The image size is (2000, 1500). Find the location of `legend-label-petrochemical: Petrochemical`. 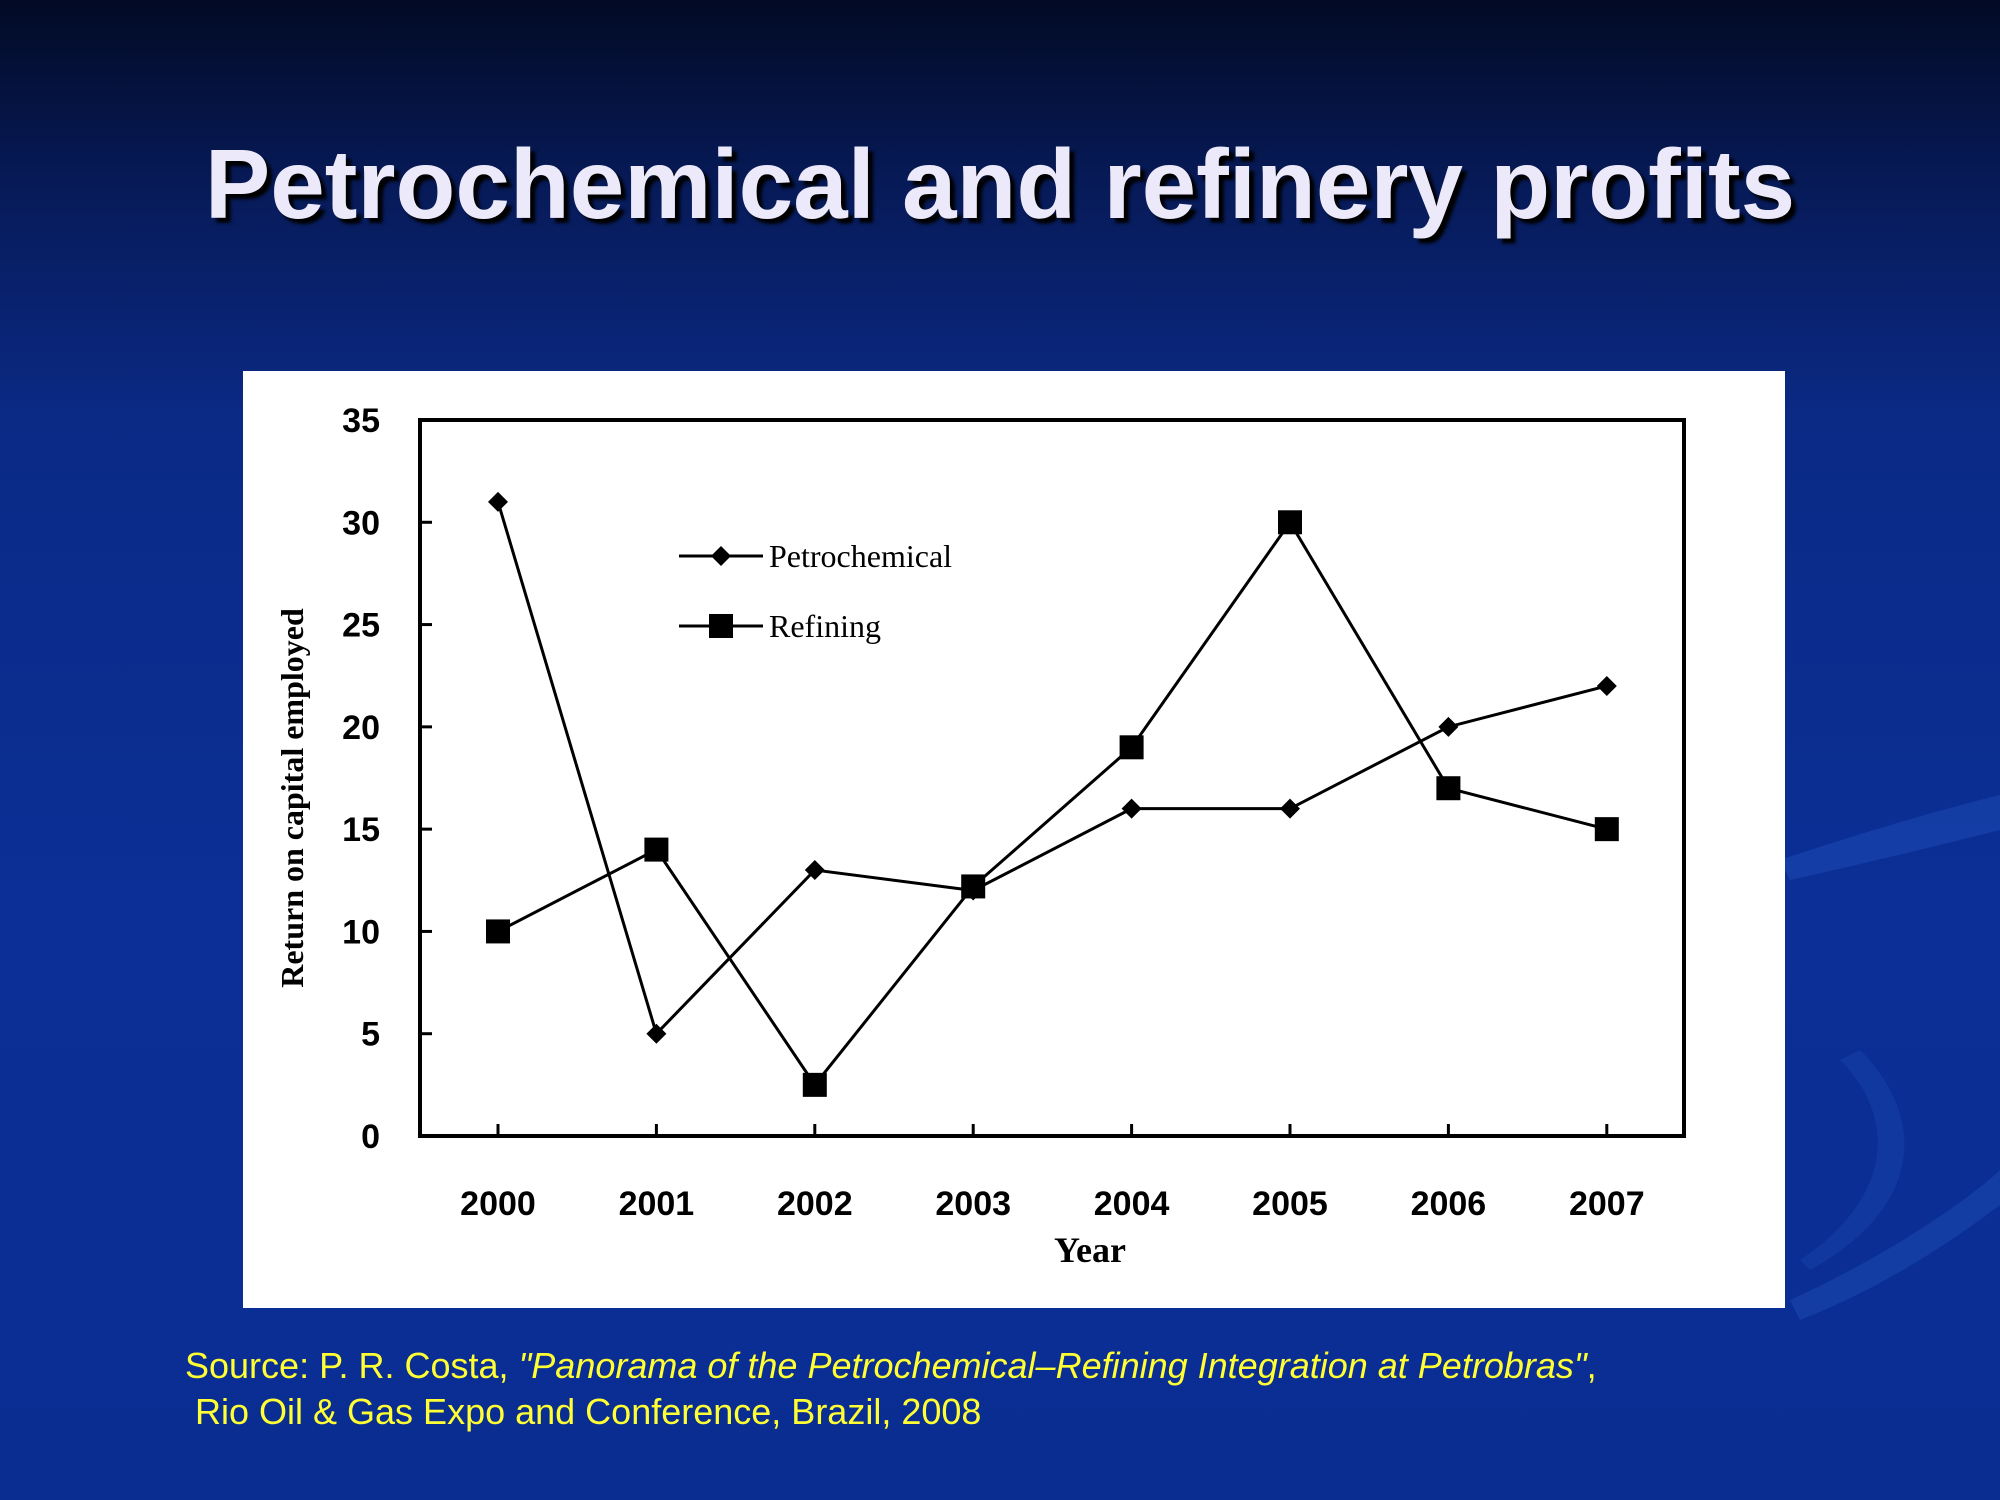

legend-label-petrochemical: Petrochemical is located at coordinates (860, 556).